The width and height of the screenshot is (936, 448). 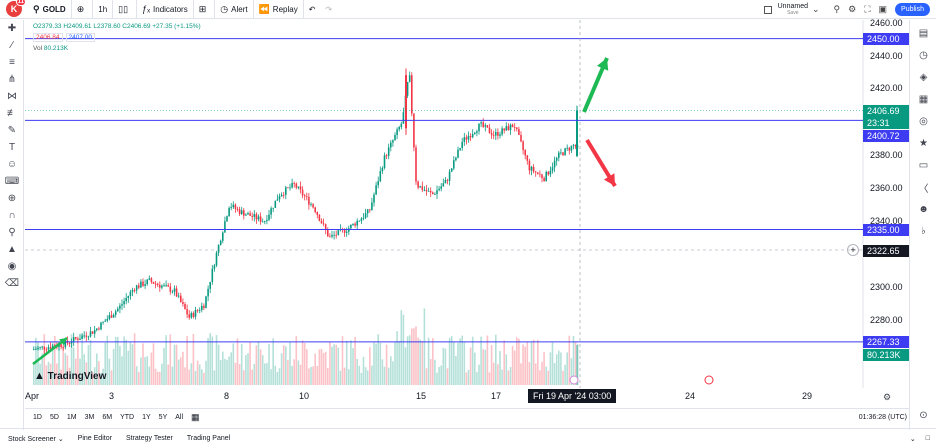 I want to click on layers-icon: ◈, so click(x=923, y=77).